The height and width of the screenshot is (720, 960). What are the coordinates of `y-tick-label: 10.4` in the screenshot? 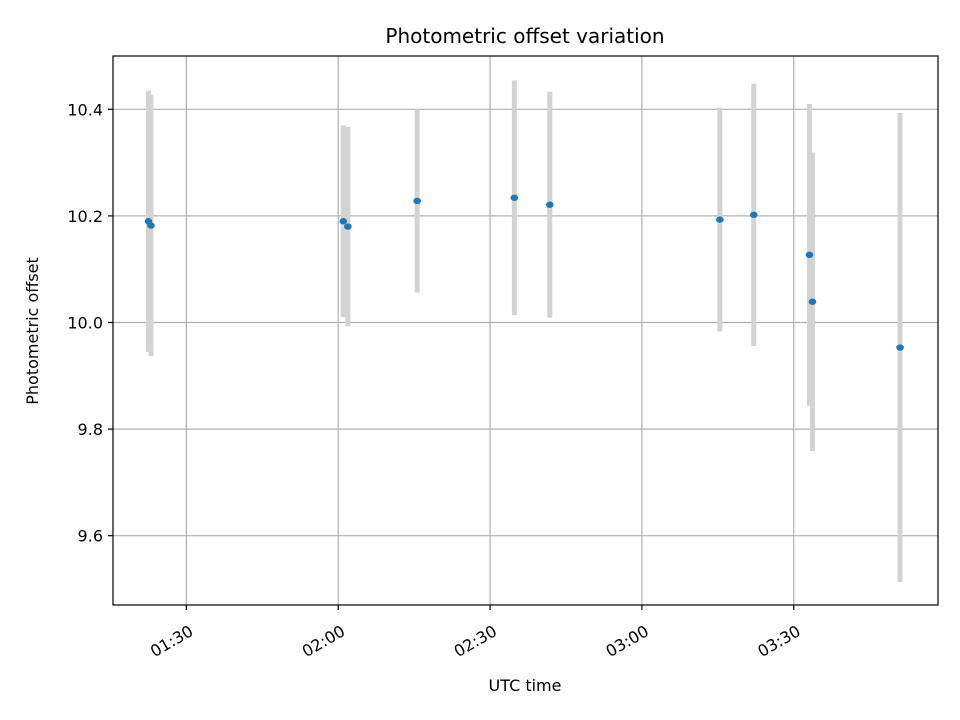 It's located at (85, 109).